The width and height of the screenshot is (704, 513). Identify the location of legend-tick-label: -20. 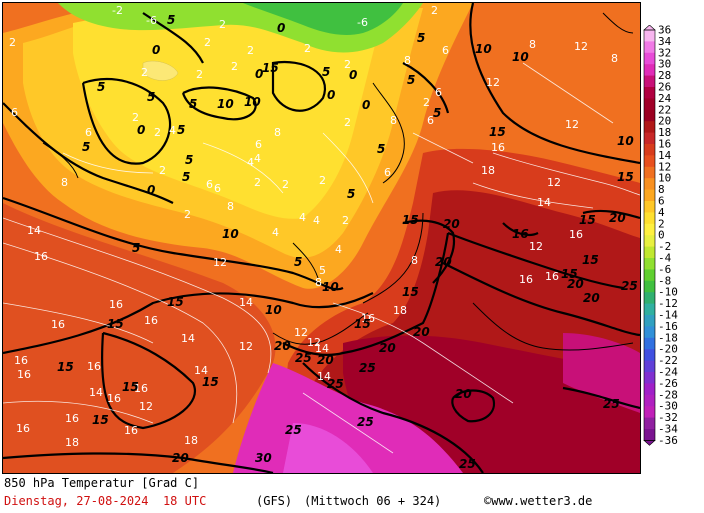
(668, 349).